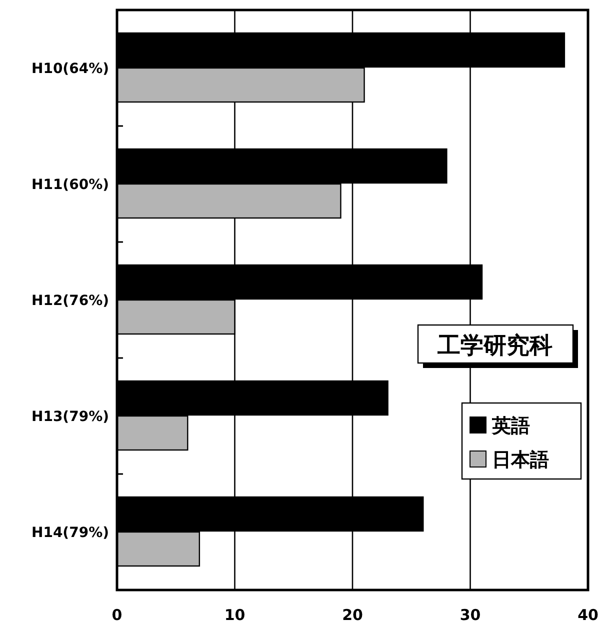 The image size is (600, 626). What do you see at coordinates (494, 345) in the screenshot?
I see `annotation: 工学研究科` at bounding box center [494, 345].